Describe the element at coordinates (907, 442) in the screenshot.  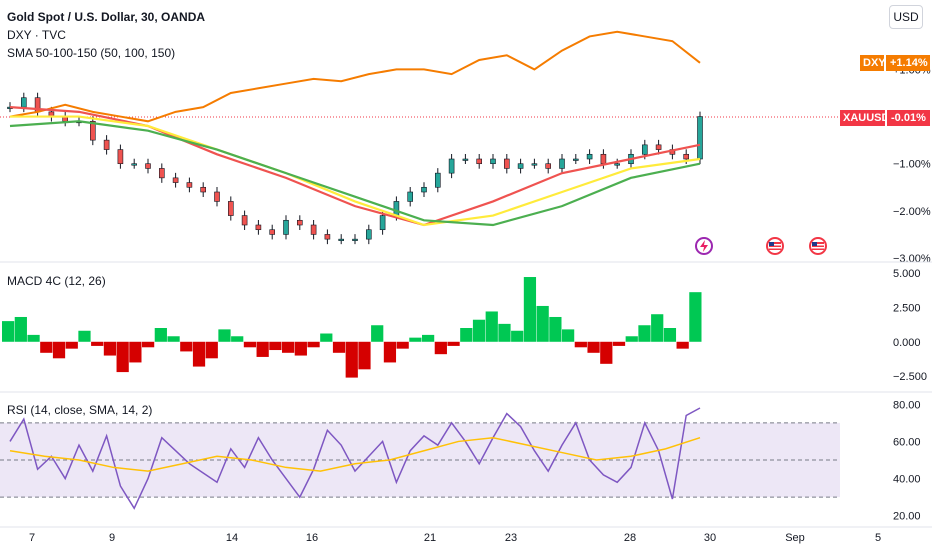
I see `rsi-axis-label: 60.00` at that location.